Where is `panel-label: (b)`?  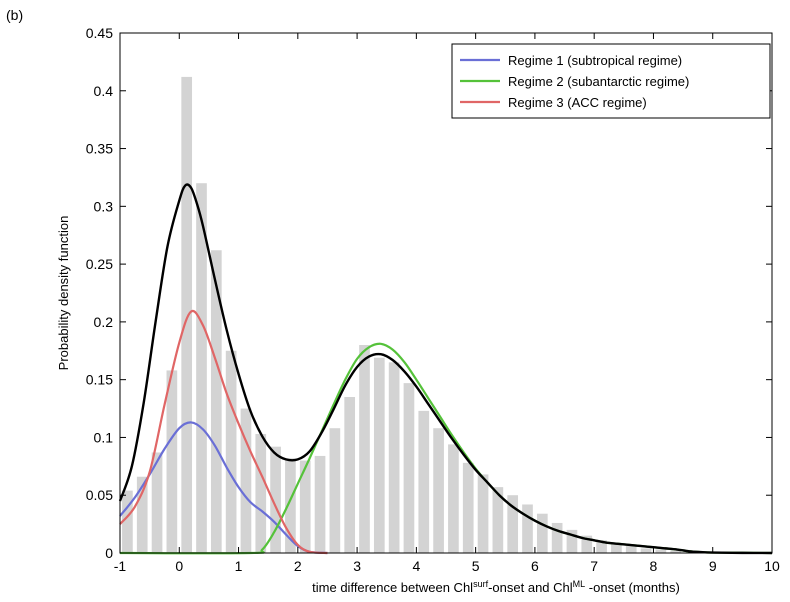
panel-label: (b) is located at coordinates (14, 15).